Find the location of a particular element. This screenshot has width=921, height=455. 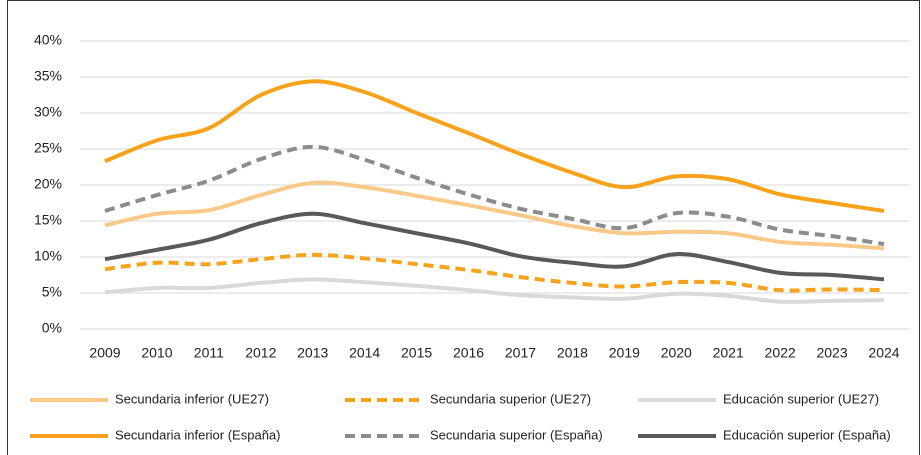

y-tick-label: 25% is located at coordinates (48, 148).